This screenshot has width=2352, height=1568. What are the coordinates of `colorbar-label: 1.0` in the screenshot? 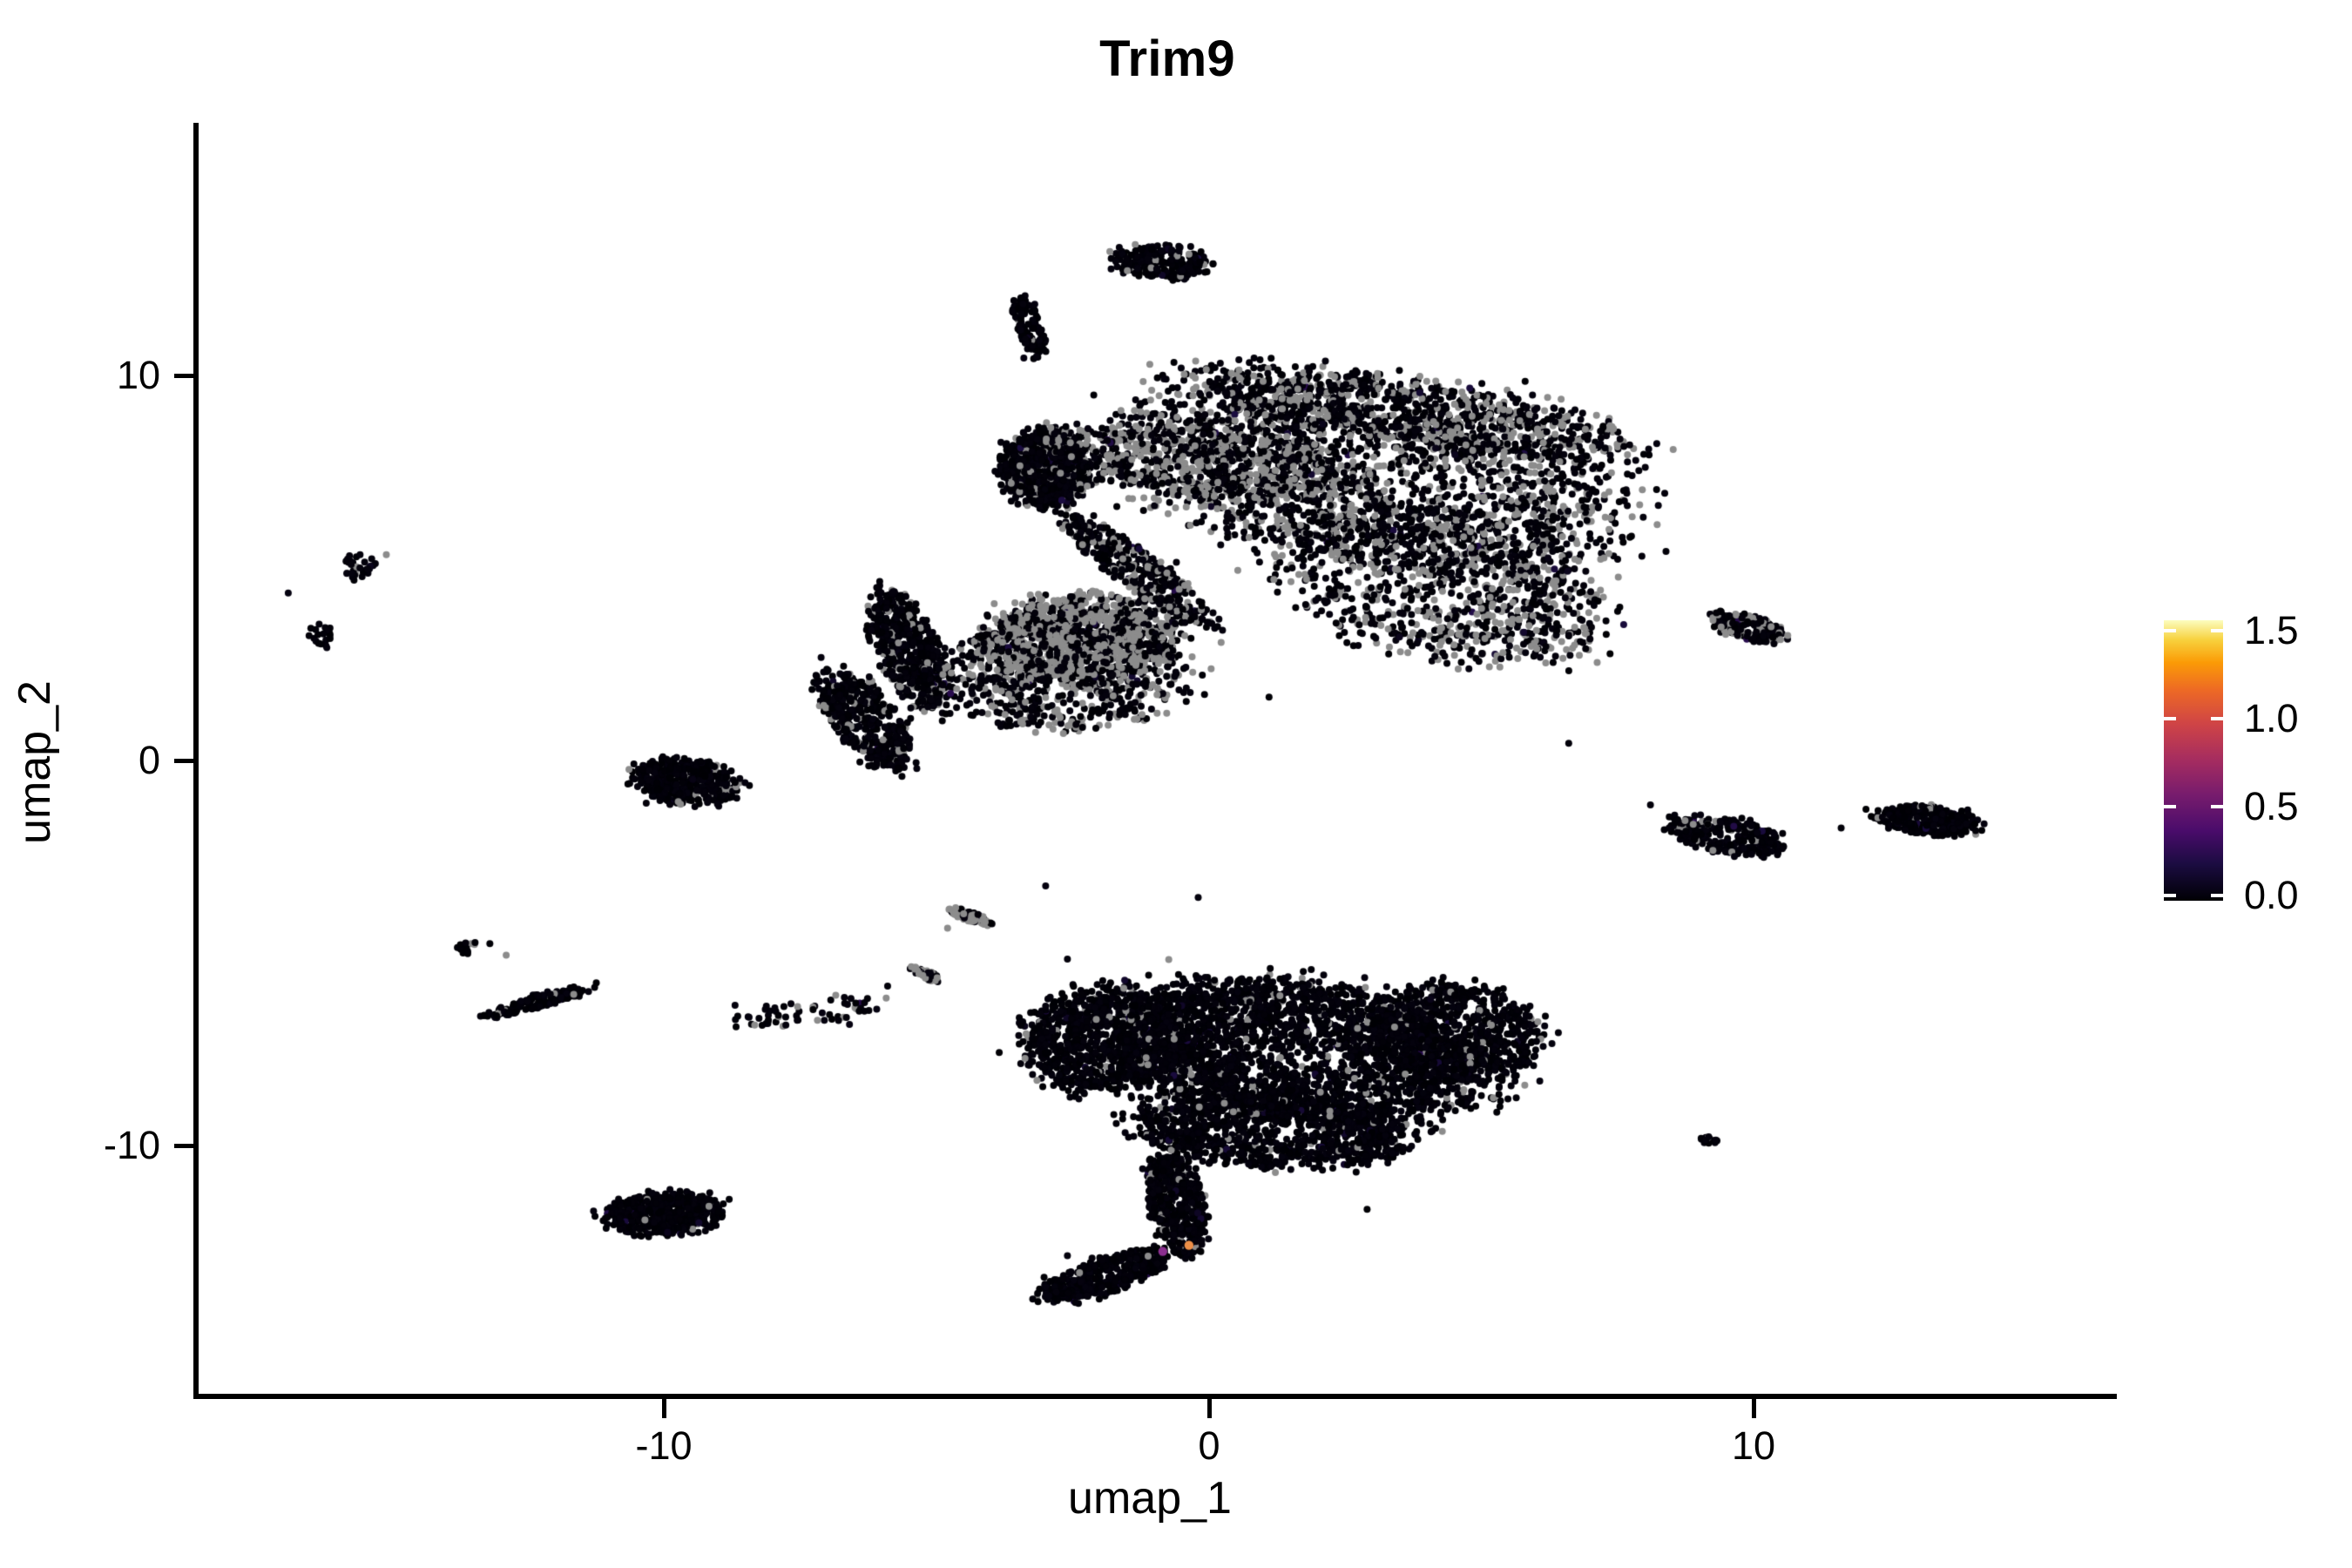 It's located at (2271, 718).